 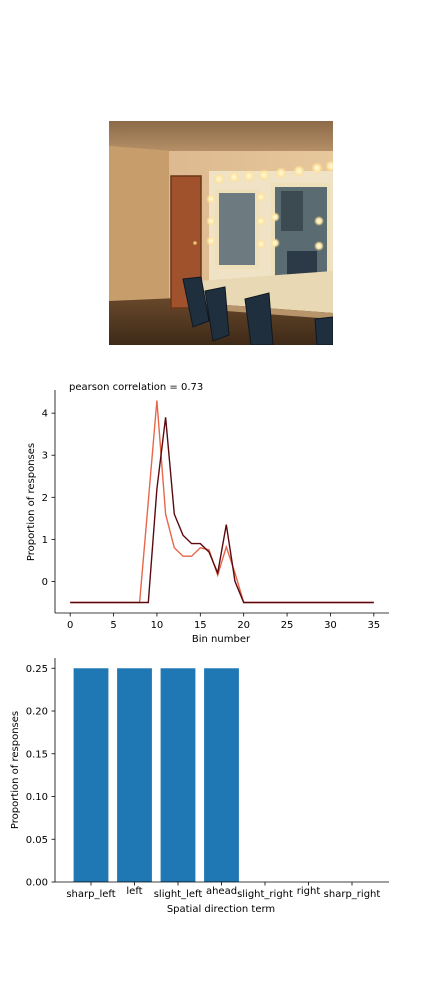 What do you see at coordinates (37, 712) in the screenshot?
I see `y-tick-label: 0.20` at bounding box center [37, 712].